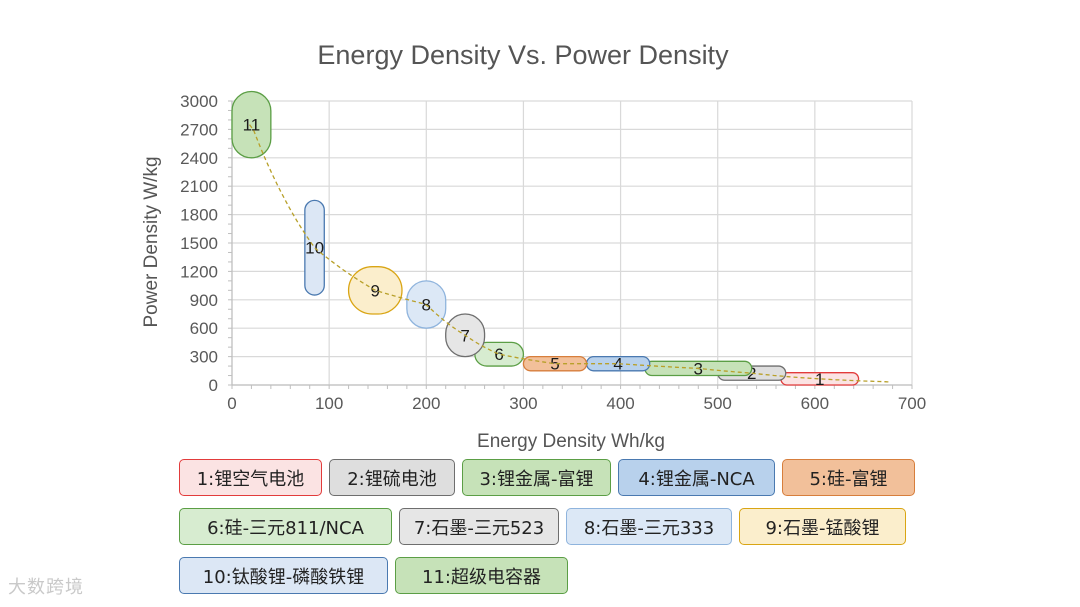 The image size is (1080, 607). I want to click on x-tick-label: 200, so click(426, 403).